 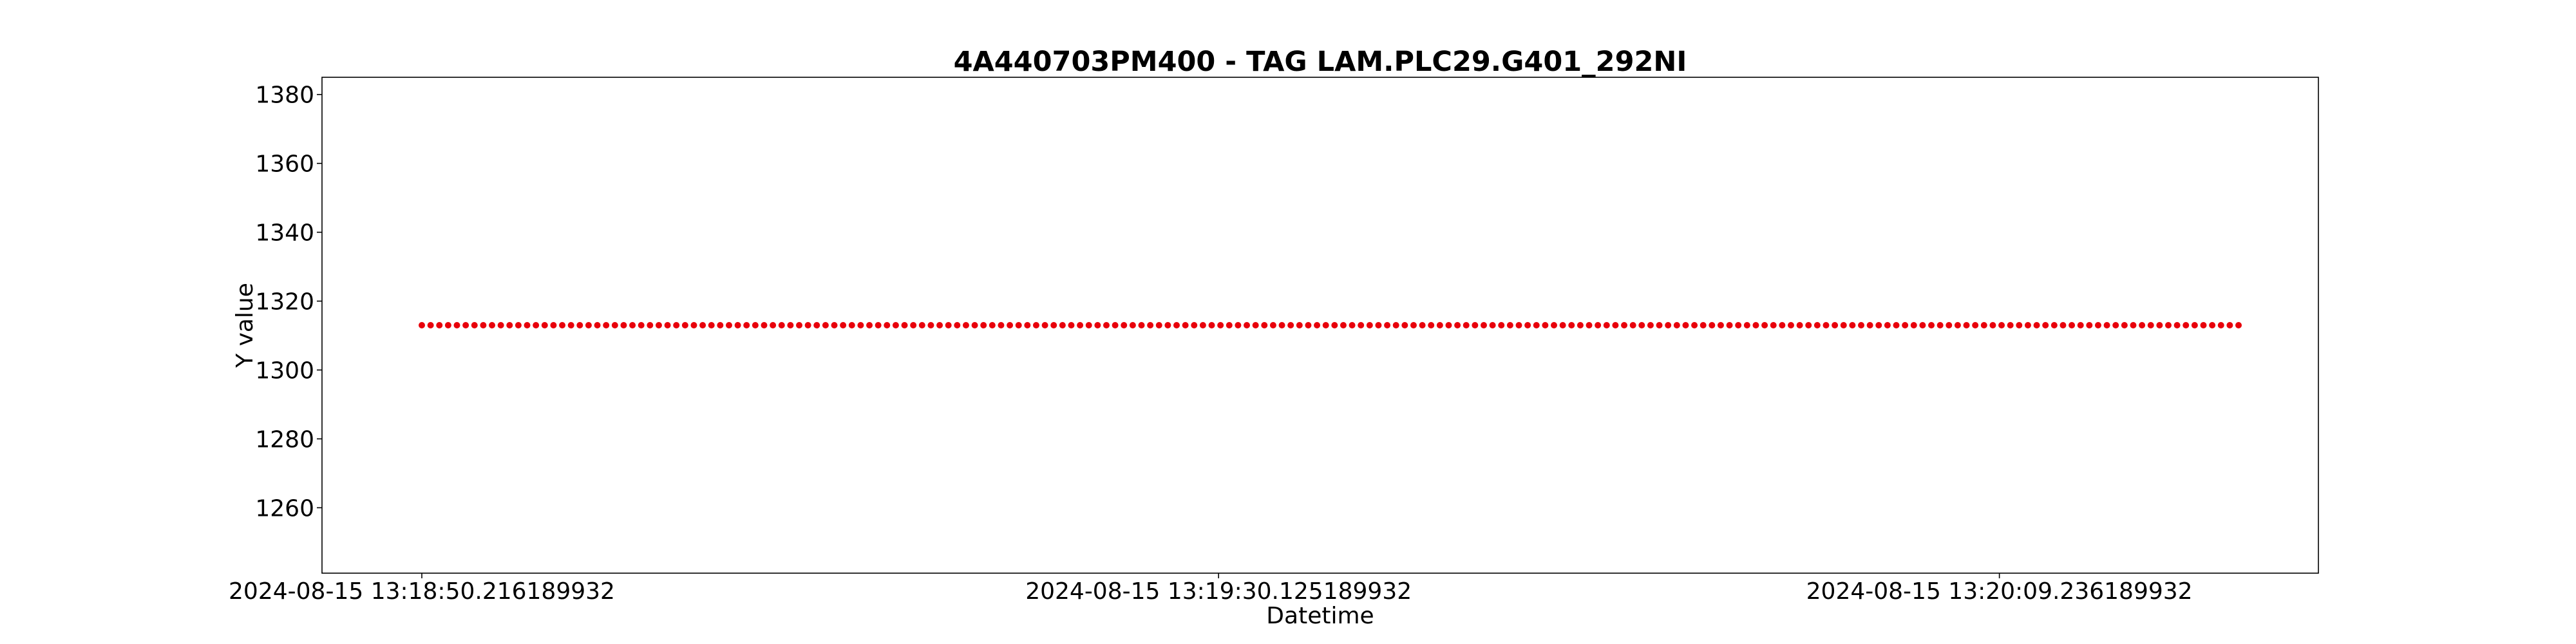 What do you see at coordinates (245, 326) in the screenshot?
I see `y-axis-label: Y value` at bounding box center [245, 326].